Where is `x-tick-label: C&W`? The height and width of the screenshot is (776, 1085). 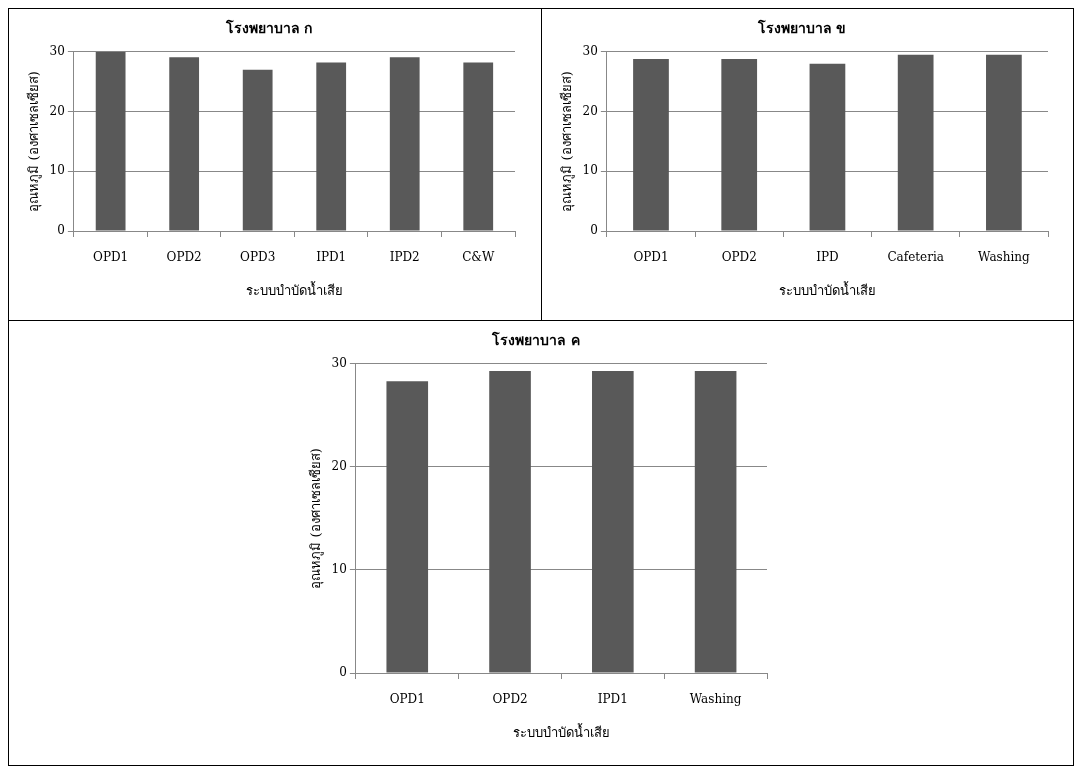 x-tick-label: C&W is located at coordinates (478, 257).